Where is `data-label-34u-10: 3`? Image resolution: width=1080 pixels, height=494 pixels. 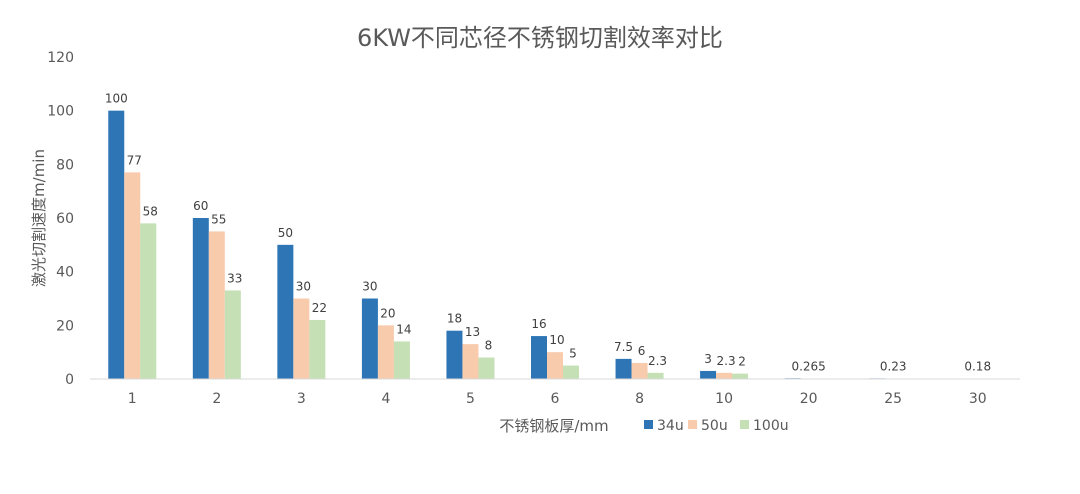 data-label-34u-10: 3 is located at coordinates (708, 359).